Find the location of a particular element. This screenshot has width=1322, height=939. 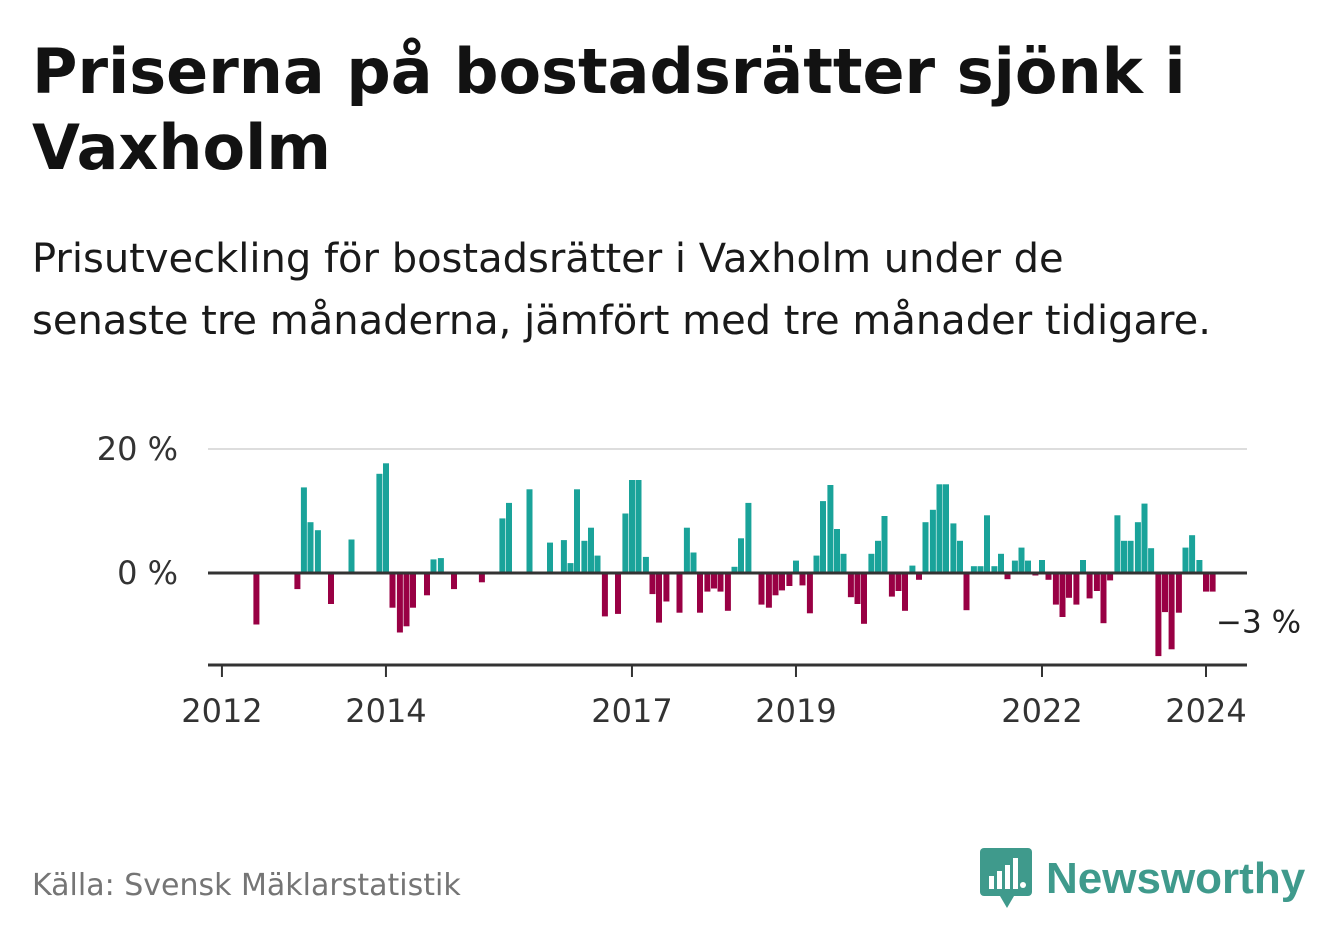

newsworthy-logo-icon is located at coordinates (1006, 878).